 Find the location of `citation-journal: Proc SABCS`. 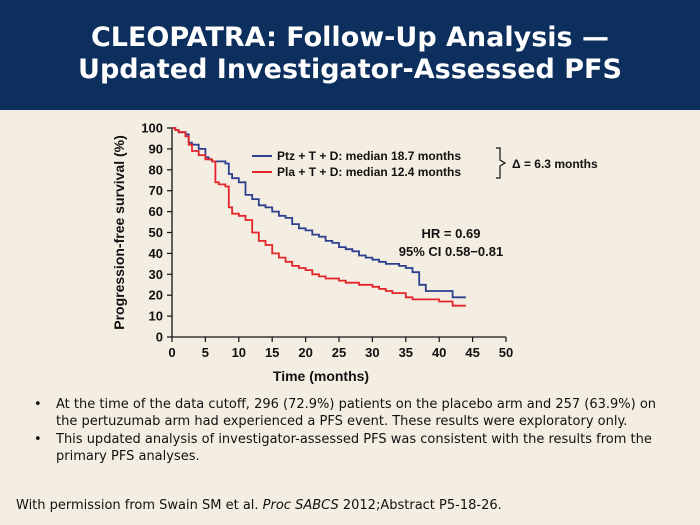

citation-journal: Proc SABCS is located at coordinates (300, 505).